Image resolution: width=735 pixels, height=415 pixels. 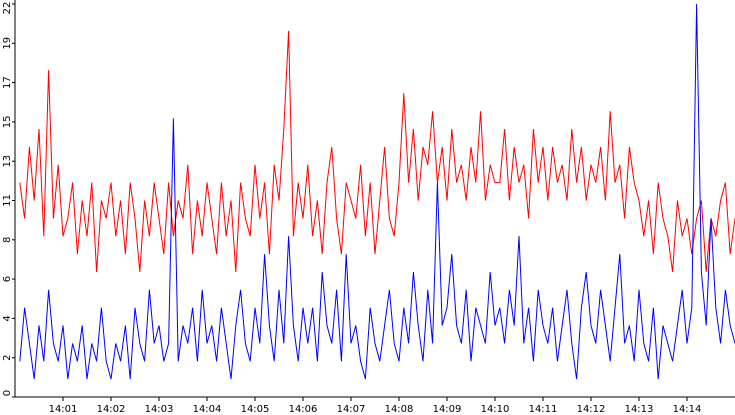 I want to click on x-tick-label: 14:10, so click(x=495, y=409).